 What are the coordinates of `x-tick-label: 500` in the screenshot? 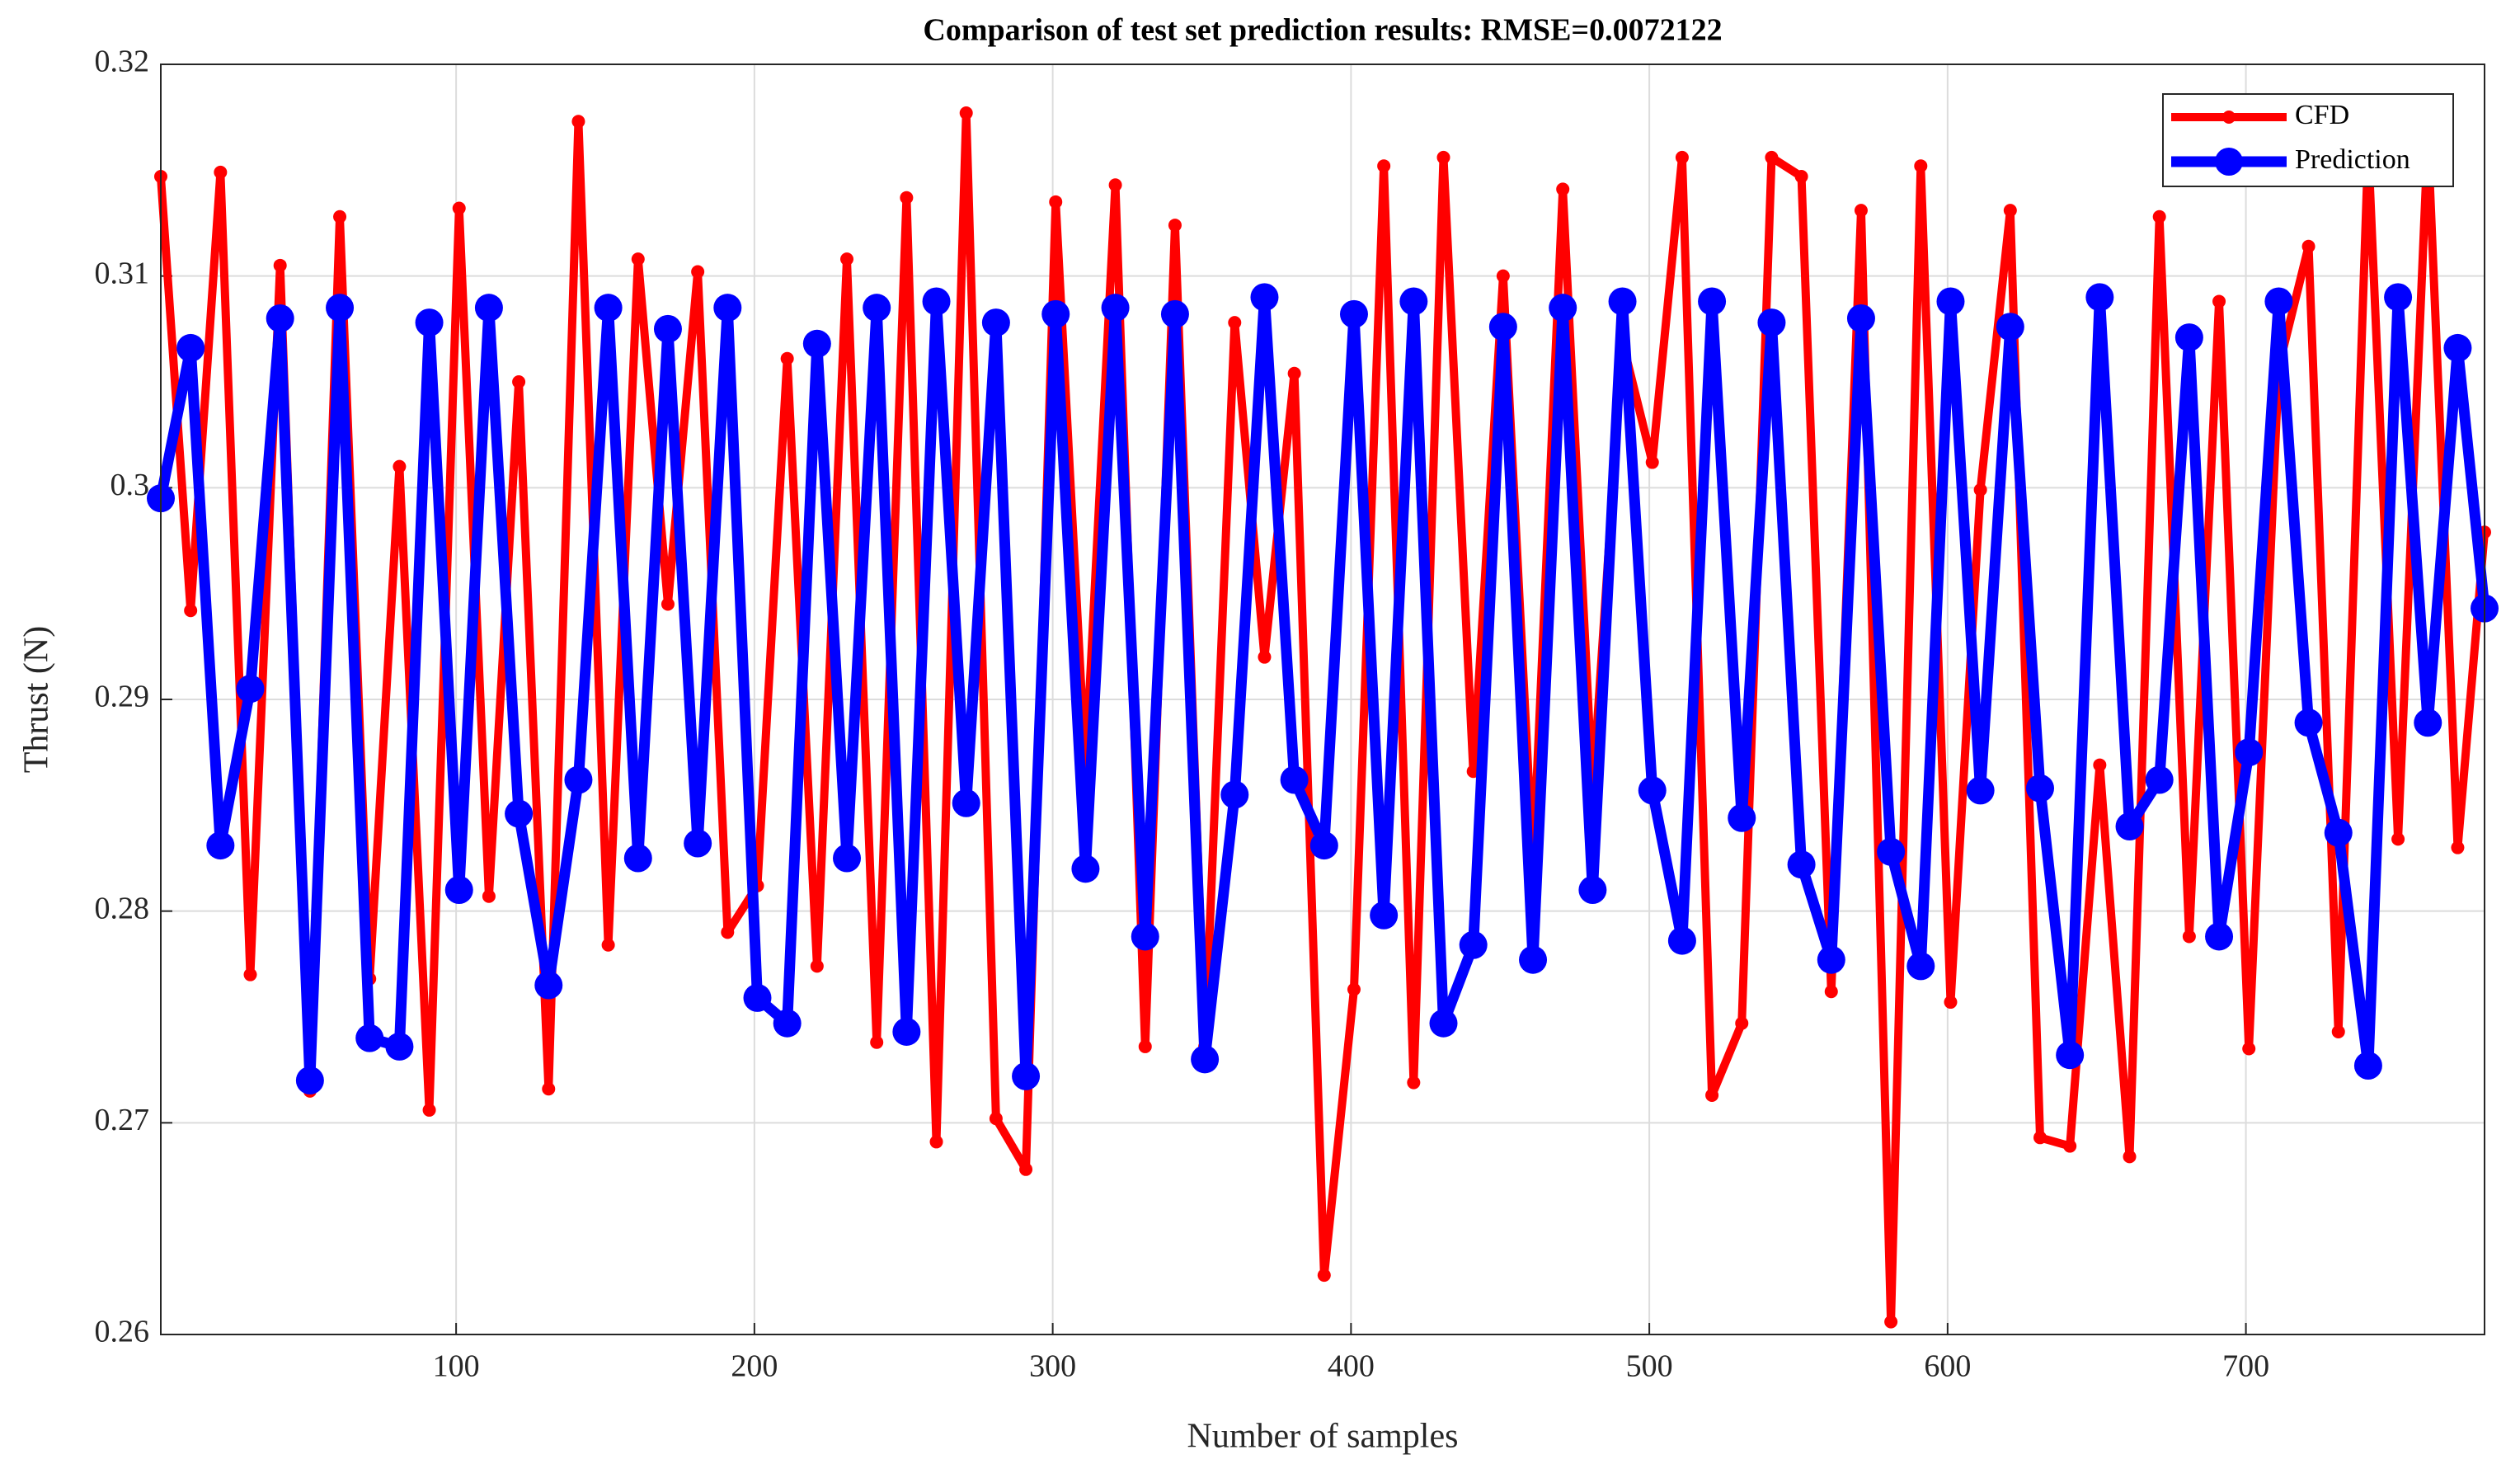 It's located at (1649, 1366).